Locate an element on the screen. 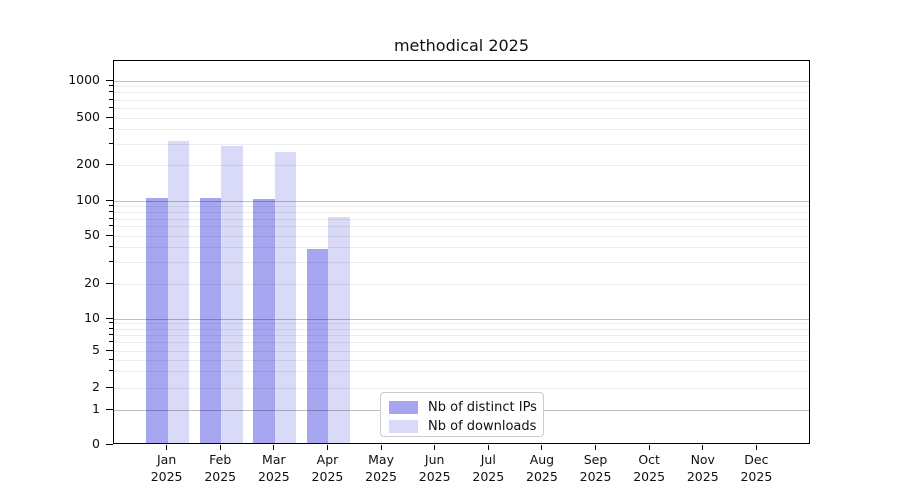 This screenshot has height=500, width=900. y-axis-tick-label: 100 is located at coordinates (88, 199).